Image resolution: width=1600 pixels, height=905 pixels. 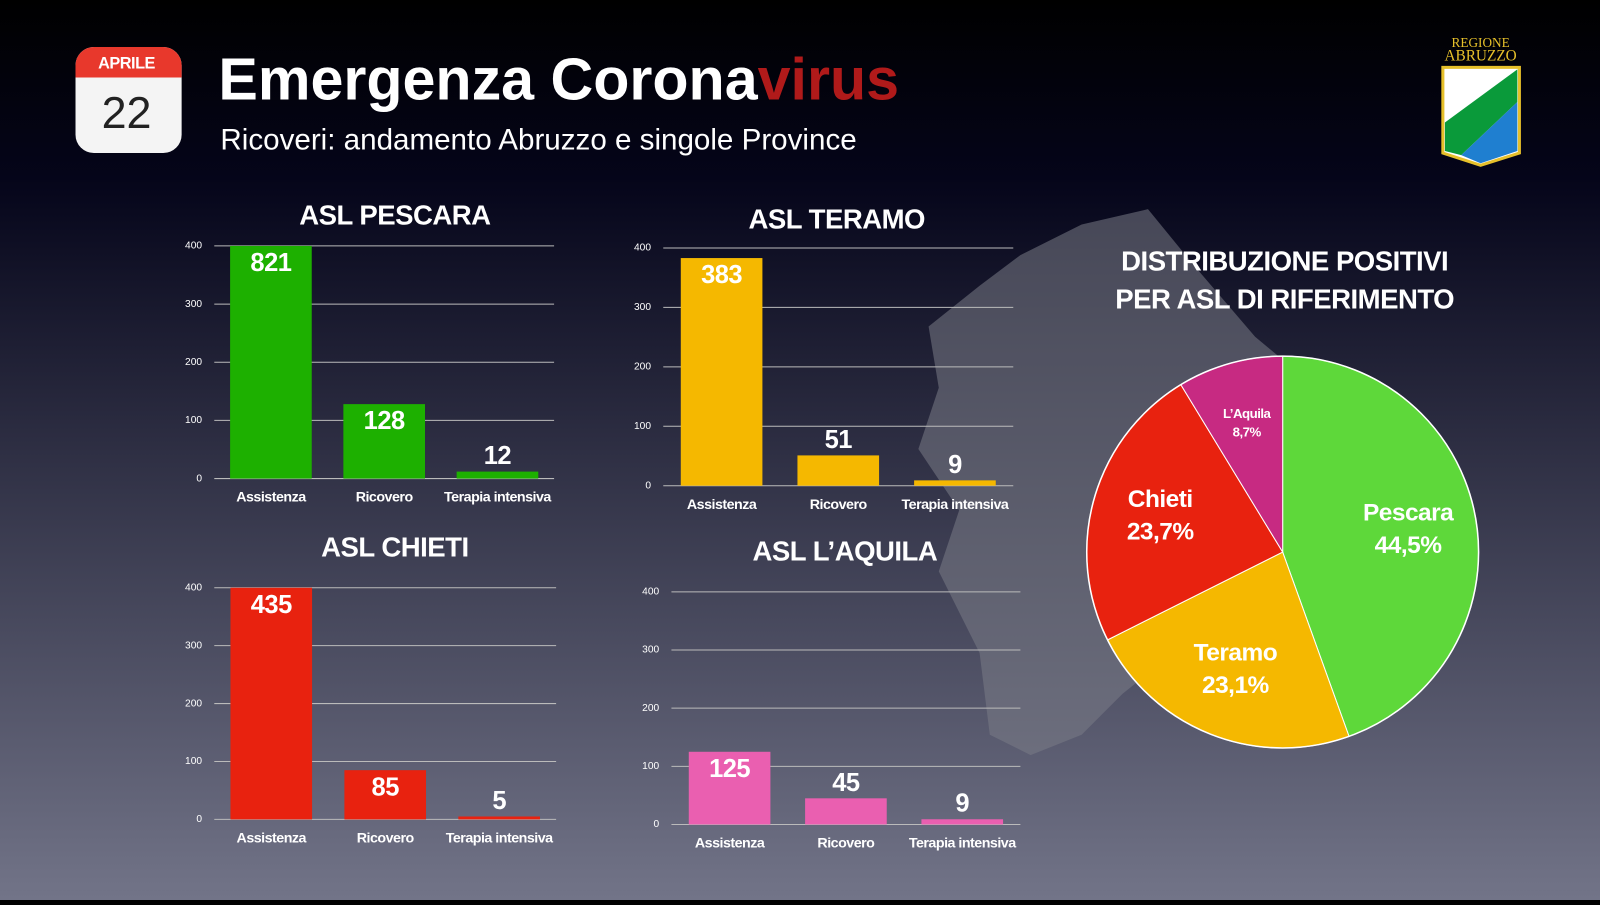 What do you see at coordinates (270, 263) in the screenshot?
I see `value-label: 821` at bounding box center [270, 263].